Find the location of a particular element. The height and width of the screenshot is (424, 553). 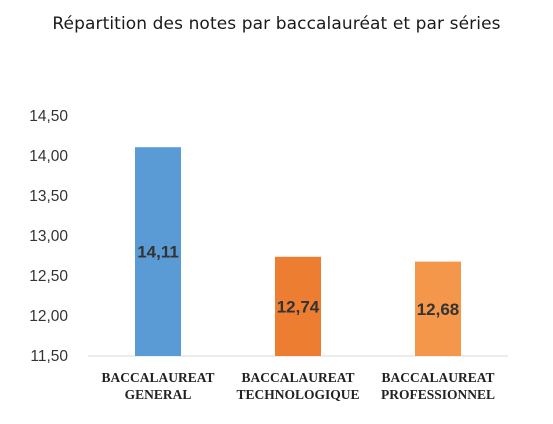

data-label: 14,11 is located at coordinates (158, 252).